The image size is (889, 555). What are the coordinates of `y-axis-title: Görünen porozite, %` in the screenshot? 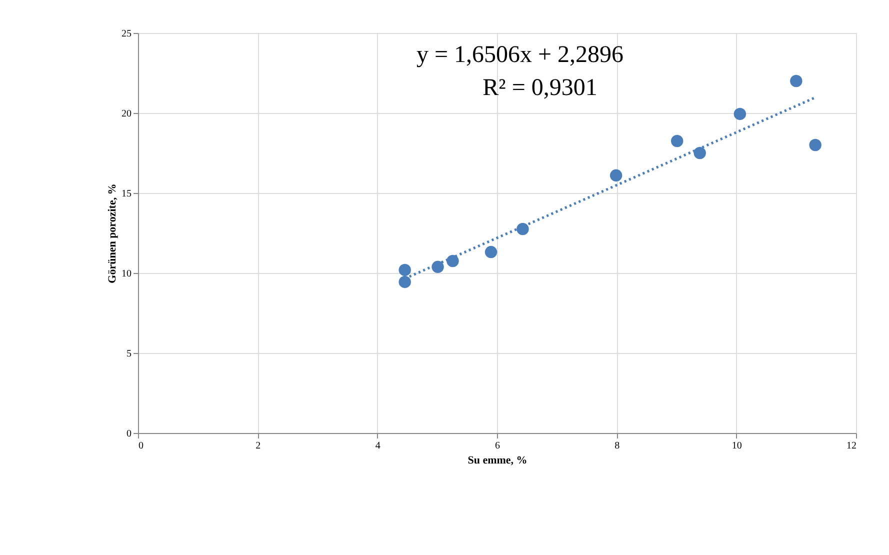 It's located at (112, 234).